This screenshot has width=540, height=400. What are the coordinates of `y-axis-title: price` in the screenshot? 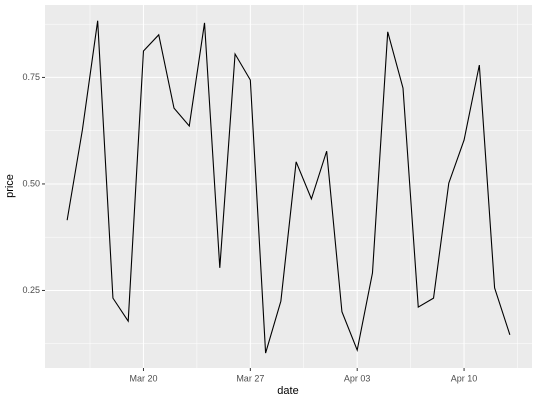 It's located at (10, 186).